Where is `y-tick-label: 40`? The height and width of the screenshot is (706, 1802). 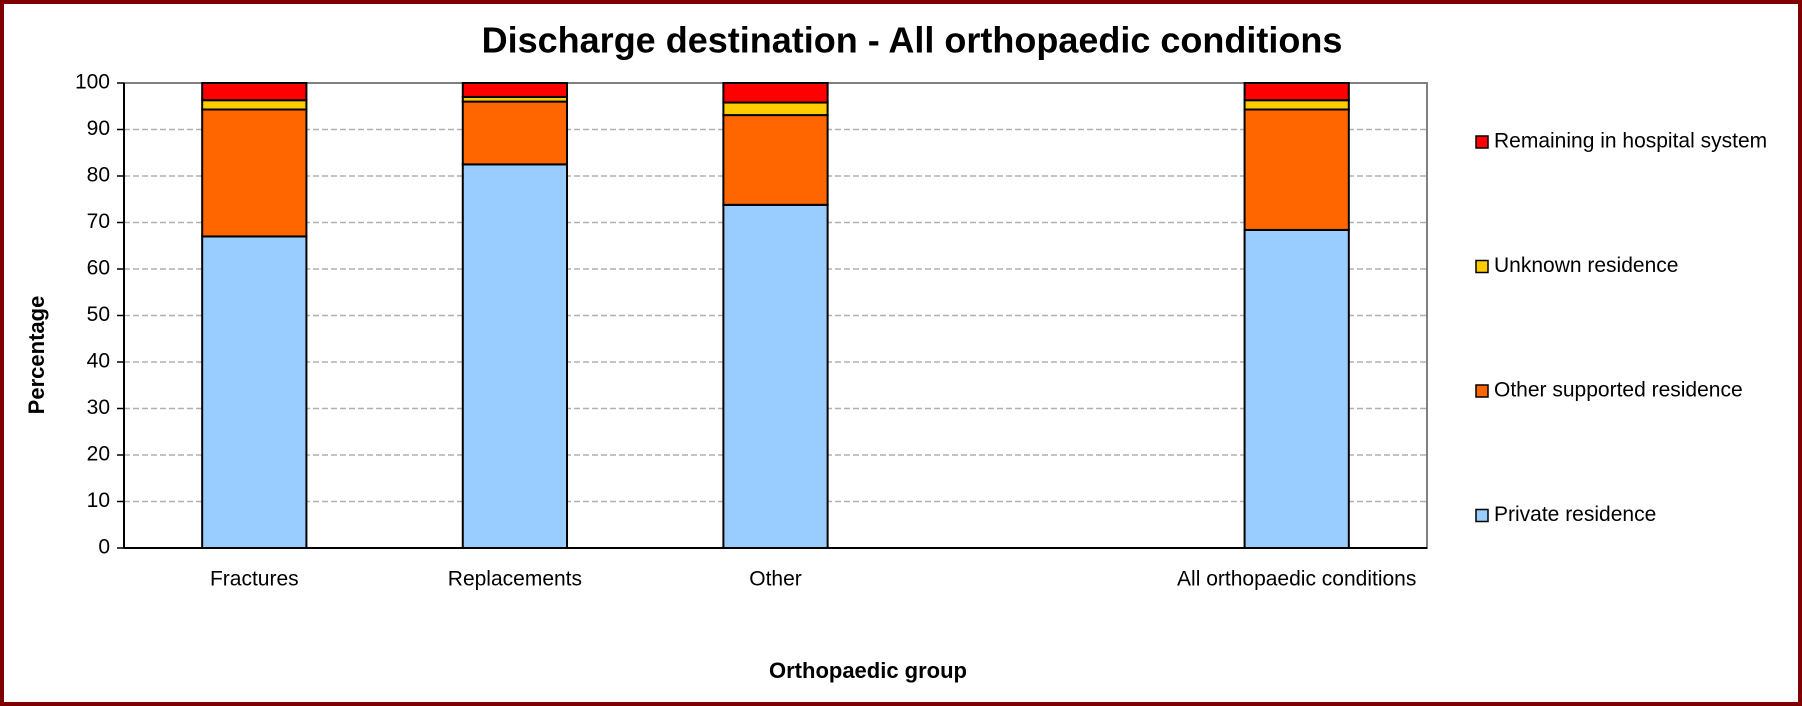
y-tick-label: 40 is located at coordinates (98, 361).